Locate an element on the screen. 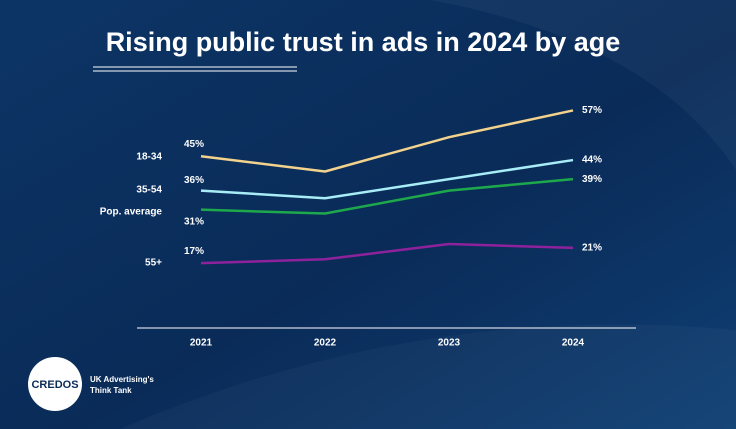  value-label: 31% is located at coordinates (194, 221).